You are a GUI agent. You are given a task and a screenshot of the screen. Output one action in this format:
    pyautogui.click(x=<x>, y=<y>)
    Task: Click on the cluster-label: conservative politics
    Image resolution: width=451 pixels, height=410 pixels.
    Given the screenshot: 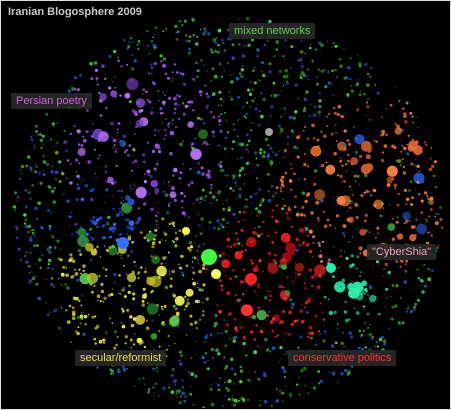 What is the action you would take?
    pyautogui.click(x=342, y=358)
    